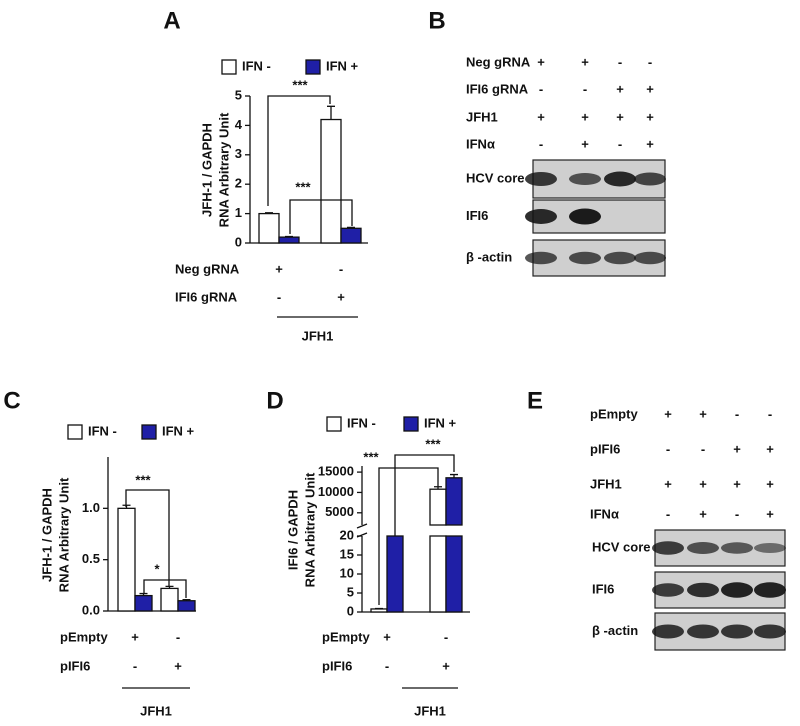  I want to click on legend-label: IFN -, so click(256, 65).